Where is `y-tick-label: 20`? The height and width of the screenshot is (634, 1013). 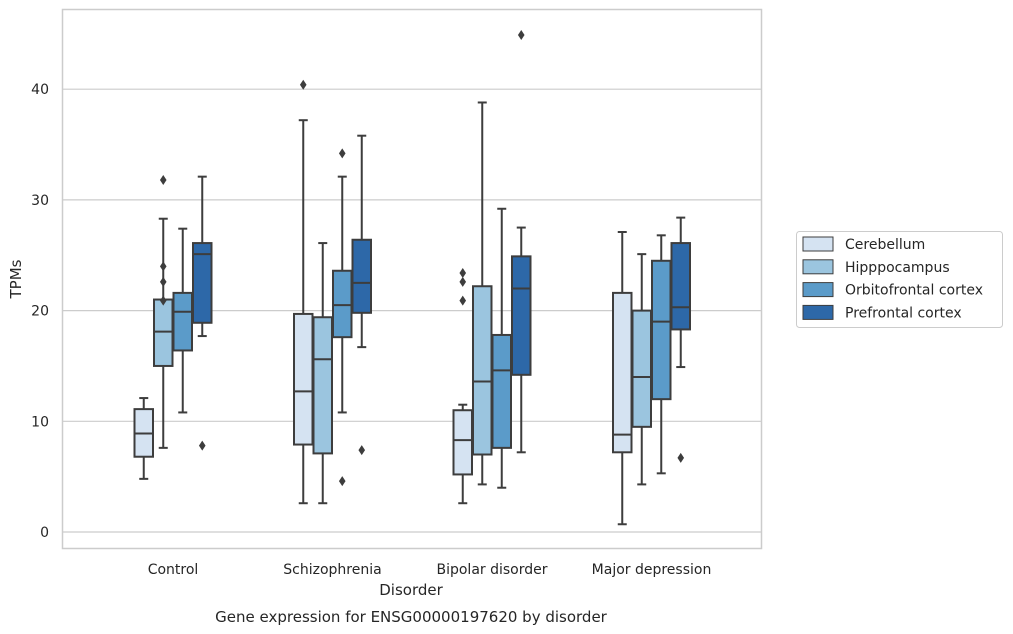
y-tick-label: 20 is located at coordinates (40, 312).